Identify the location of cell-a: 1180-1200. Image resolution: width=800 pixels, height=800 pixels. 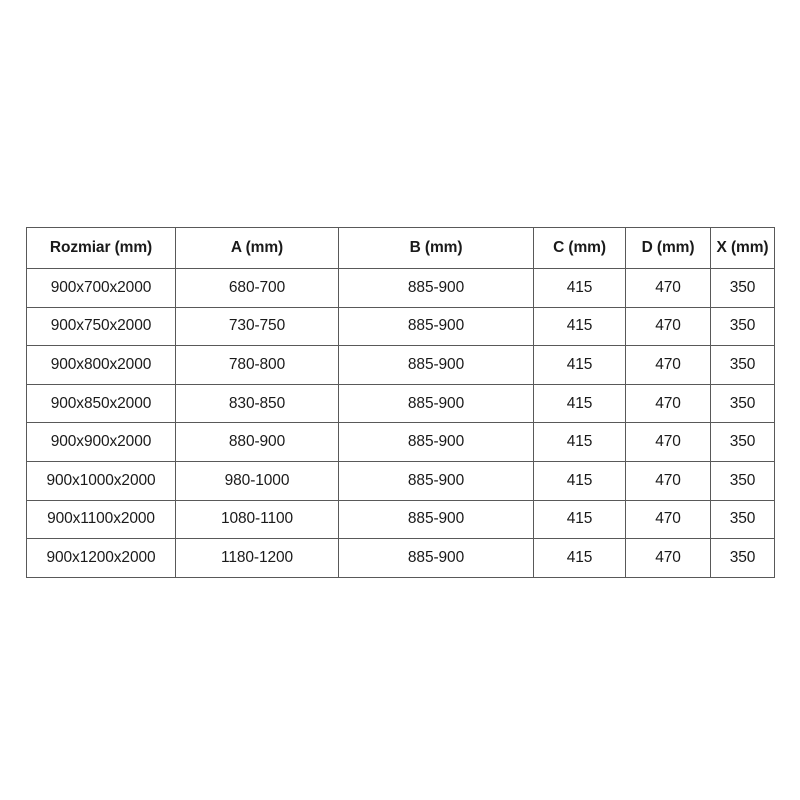
(257, 558).